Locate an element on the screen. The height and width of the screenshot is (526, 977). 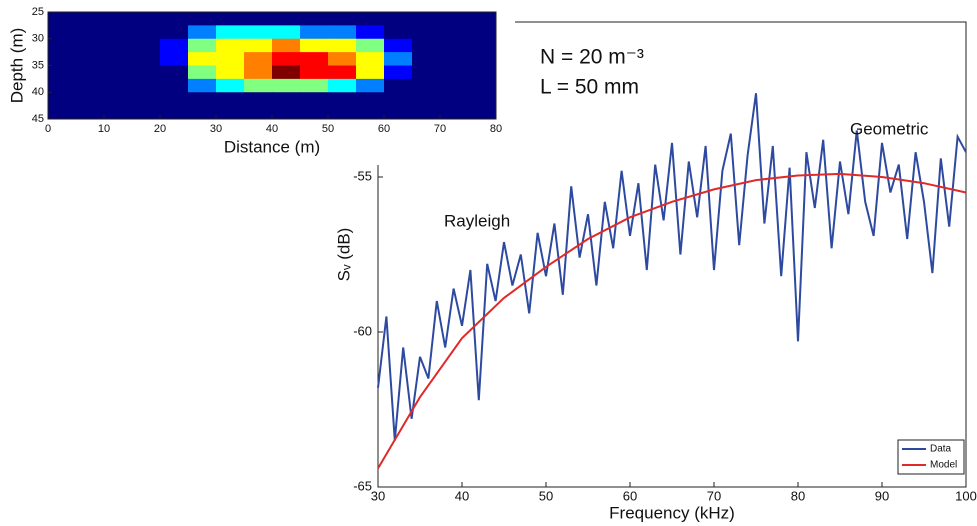
legend-box is located at coordinates (931, 457).